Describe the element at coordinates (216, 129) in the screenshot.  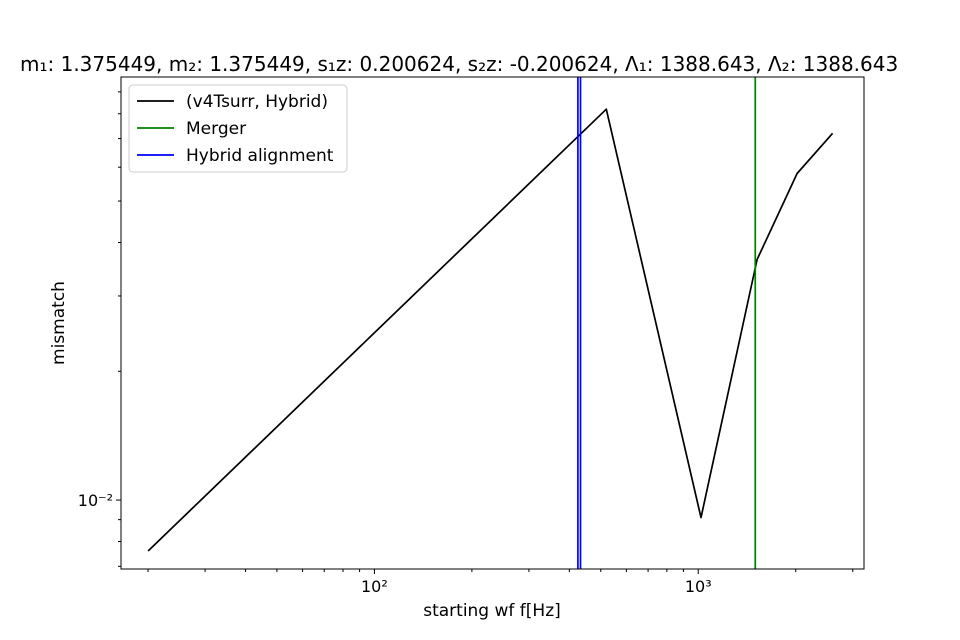
I see `legend-label: Merger` at that location.